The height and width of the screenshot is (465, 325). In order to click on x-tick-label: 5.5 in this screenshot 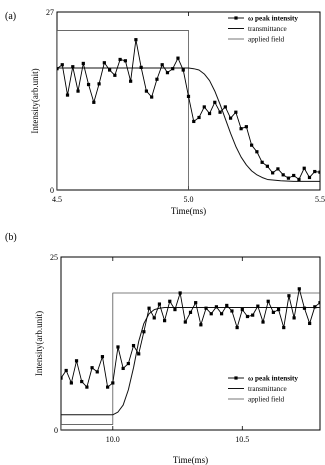, I will do `click(320, 199)`.